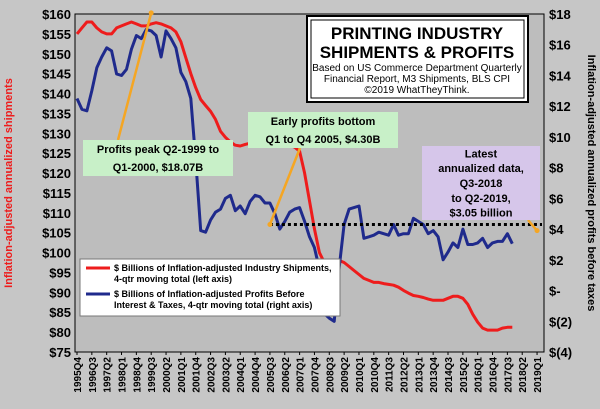  What do you see at coordinates (78, 375) in the screenshot?
I see `x-tick-label: 1995Q4` at bounding box center [78, 375].